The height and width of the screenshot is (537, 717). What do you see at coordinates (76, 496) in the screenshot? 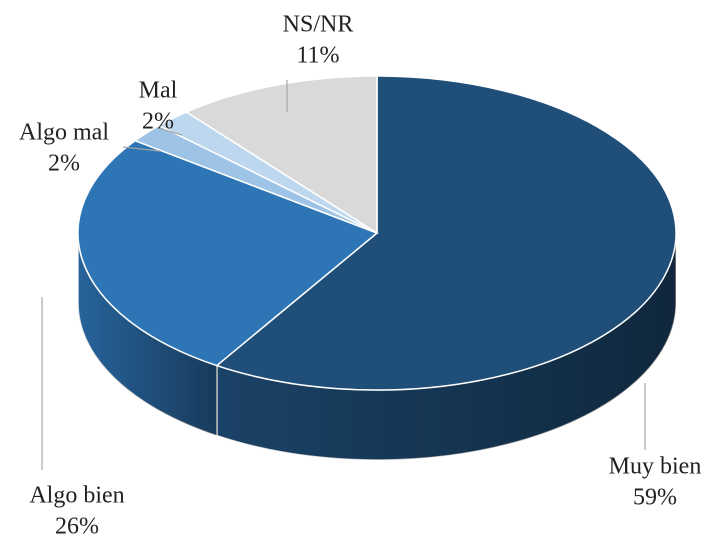
I see `data-label-name: Algo bien` at bounding box center [76, 496].